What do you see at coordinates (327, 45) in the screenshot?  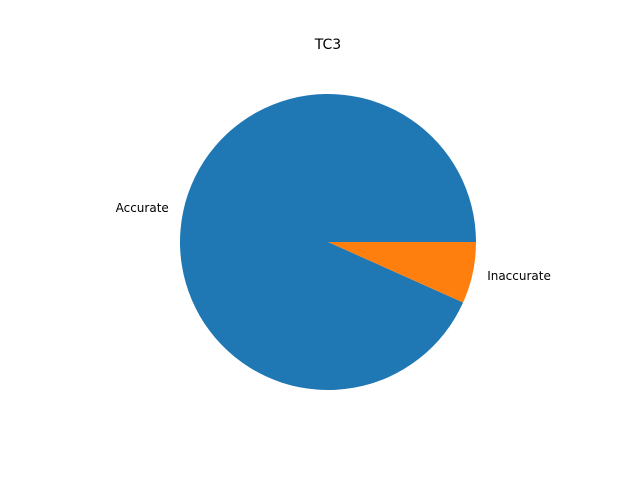 I see `chart-title: TC3` at bounding box center [327, 45].